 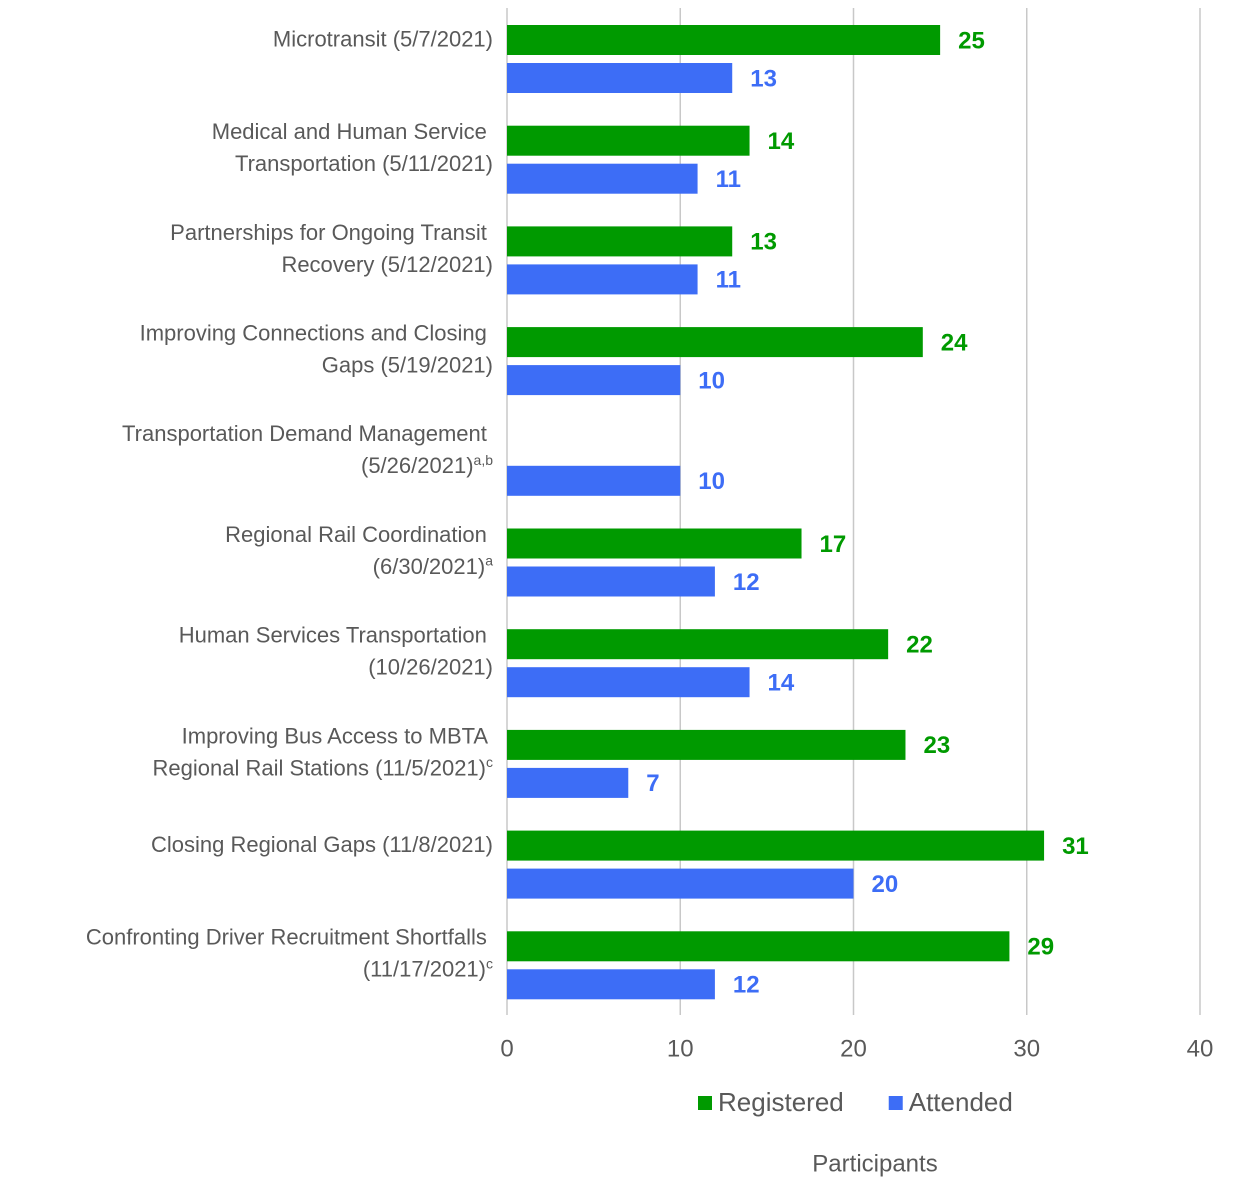 I want to click on x-tick-label: 10, so click(x=680, y=1048).